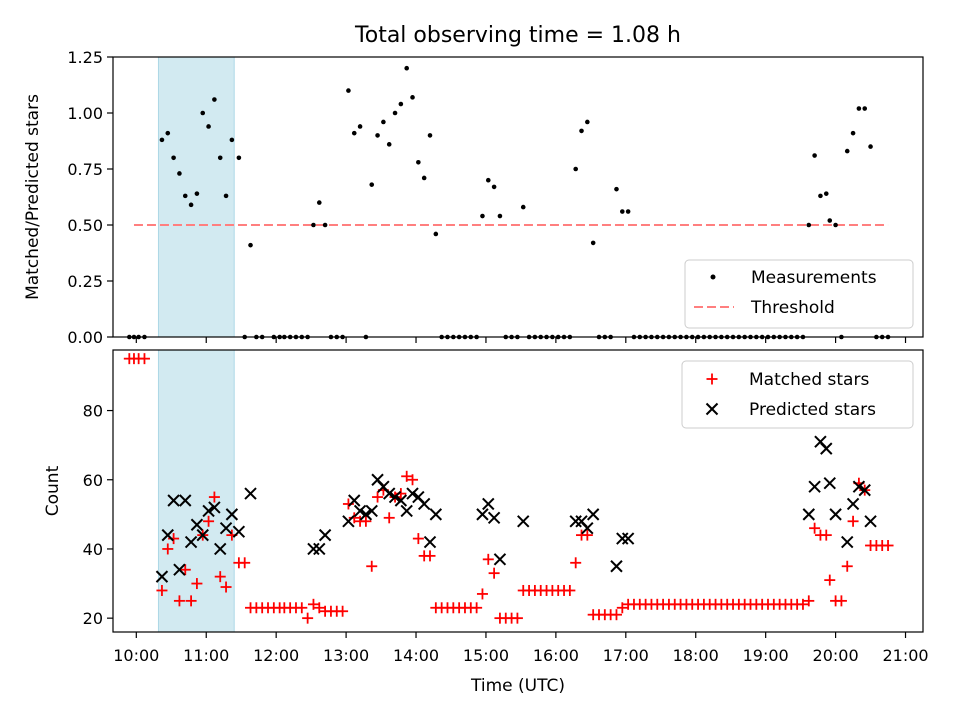 The image size is (960, 720). What do you see at coordinates (626, 655) in the screenshot?
I see `x-tick-label: 17:00` at bounding box center [626, 655].